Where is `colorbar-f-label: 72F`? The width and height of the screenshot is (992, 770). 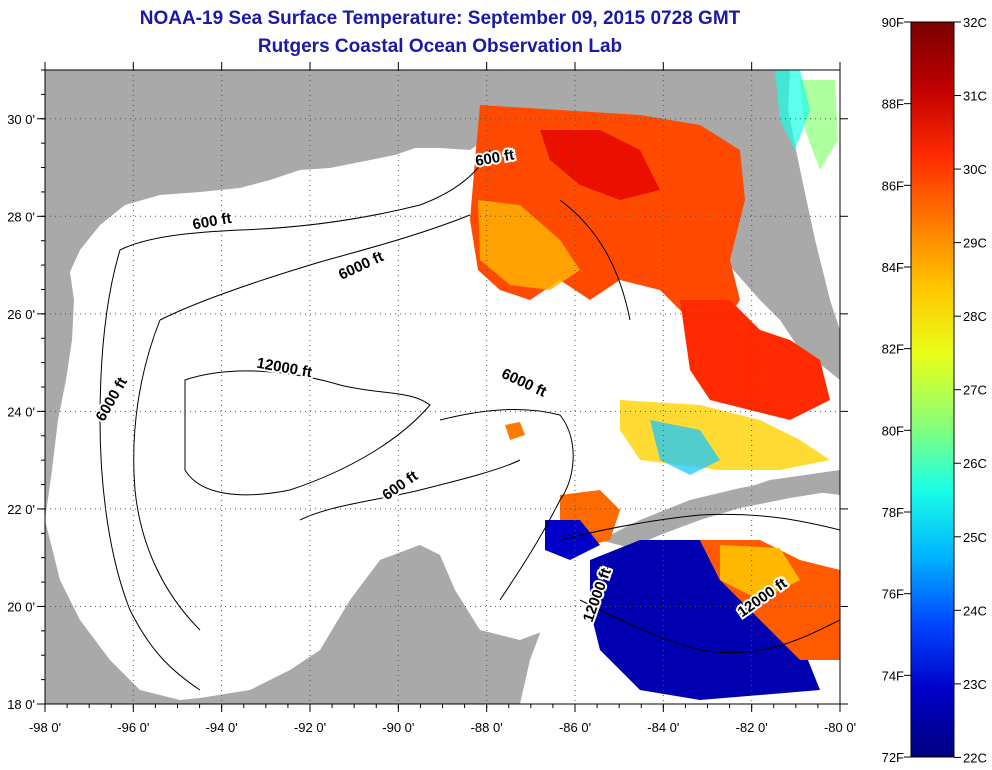
colorbar-f-label: 72F is located at coordinates (893, 757).